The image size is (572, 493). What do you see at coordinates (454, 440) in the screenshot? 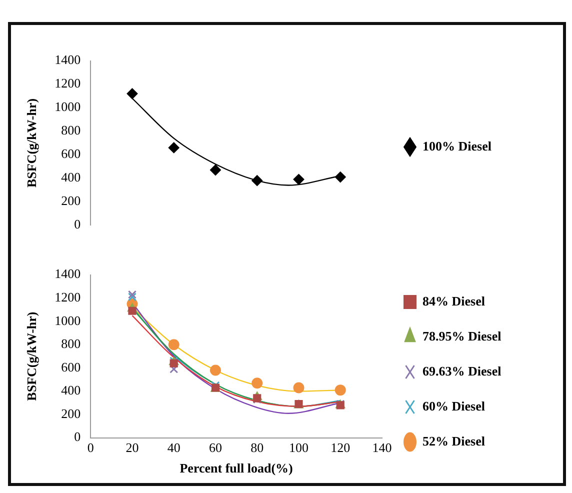
I see `legend-label: 52% Diesel` at bounding box center [454, 440].